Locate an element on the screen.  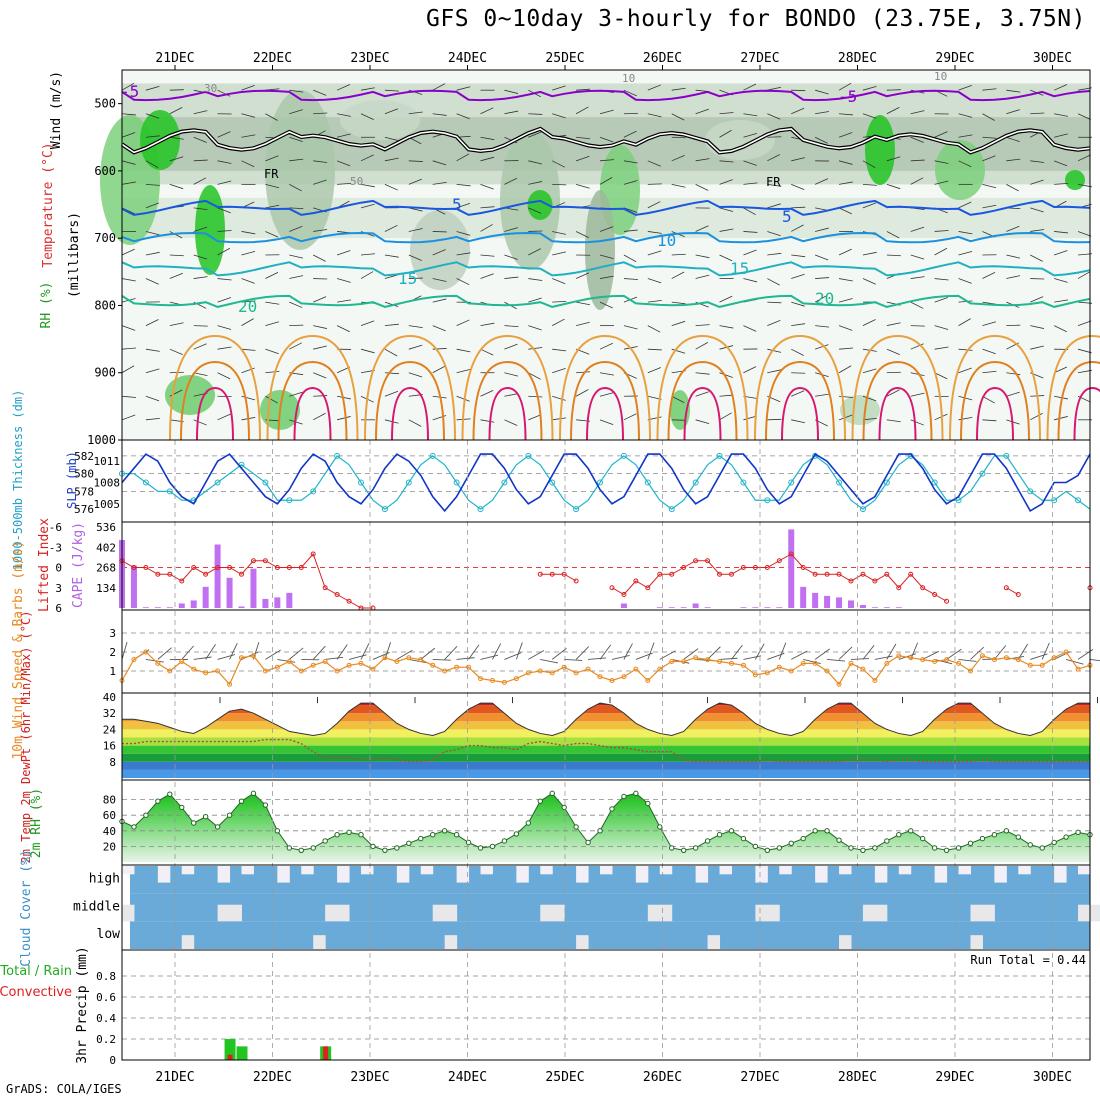
wind-speed-label: 50 is located at coordinates (356, 181).